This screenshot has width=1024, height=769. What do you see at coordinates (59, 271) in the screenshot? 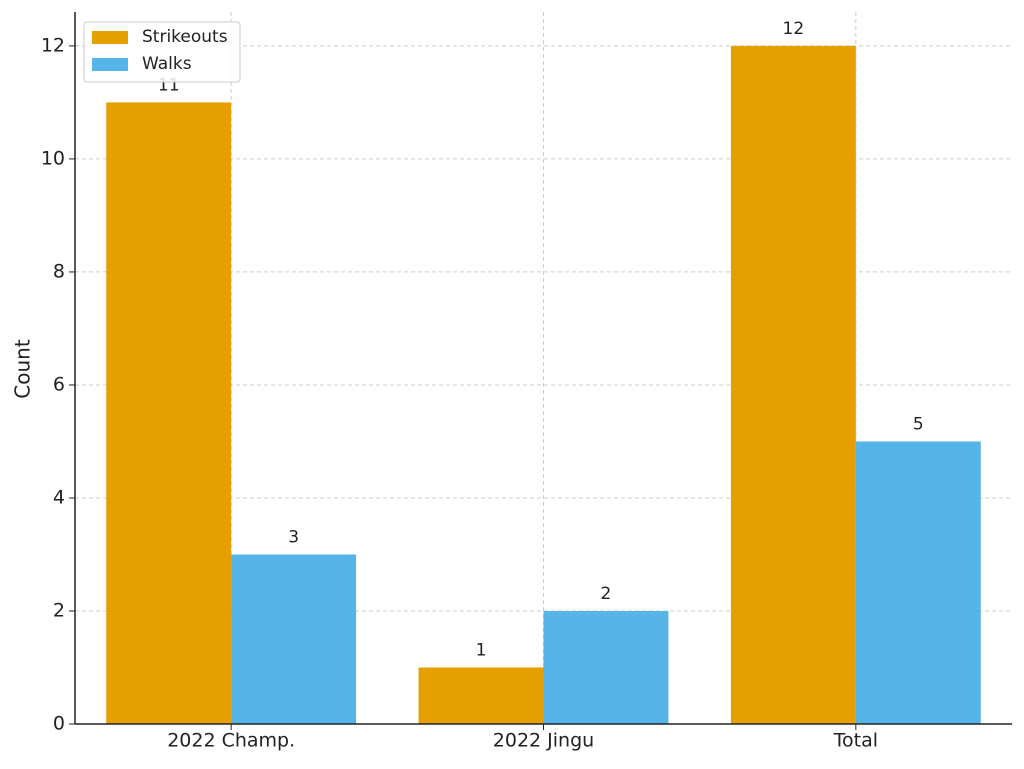
I see `y-tick-label: 8` at bounding box center [59, 271].